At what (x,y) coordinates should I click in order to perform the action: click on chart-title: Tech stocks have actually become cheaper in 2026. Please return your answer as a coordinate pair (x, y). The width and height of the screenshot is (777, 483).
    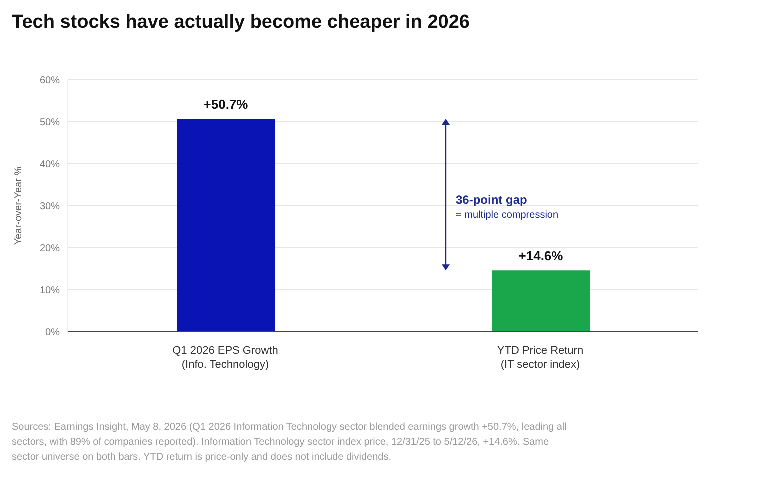
    Looking at the image, I should click on (241, 23).